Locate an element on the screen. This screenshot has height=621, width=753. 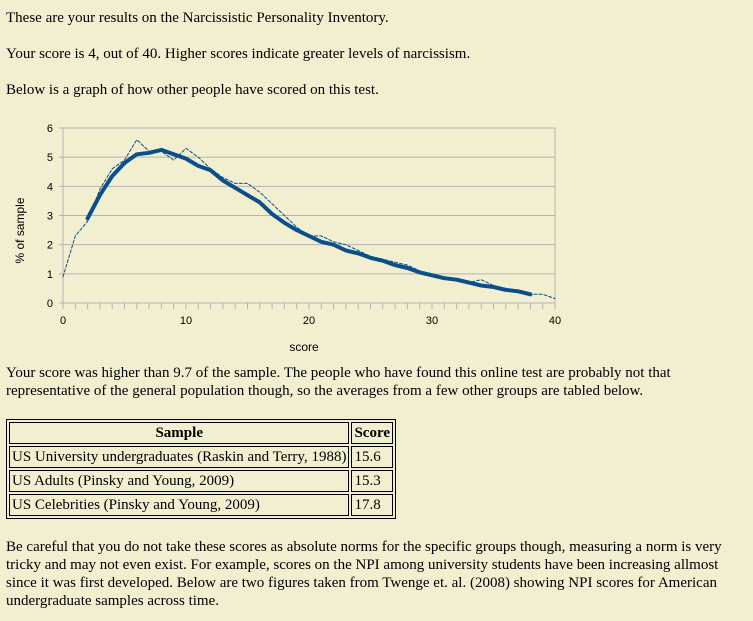
score-cell: 17.8 is located at coordinates (372, 505).